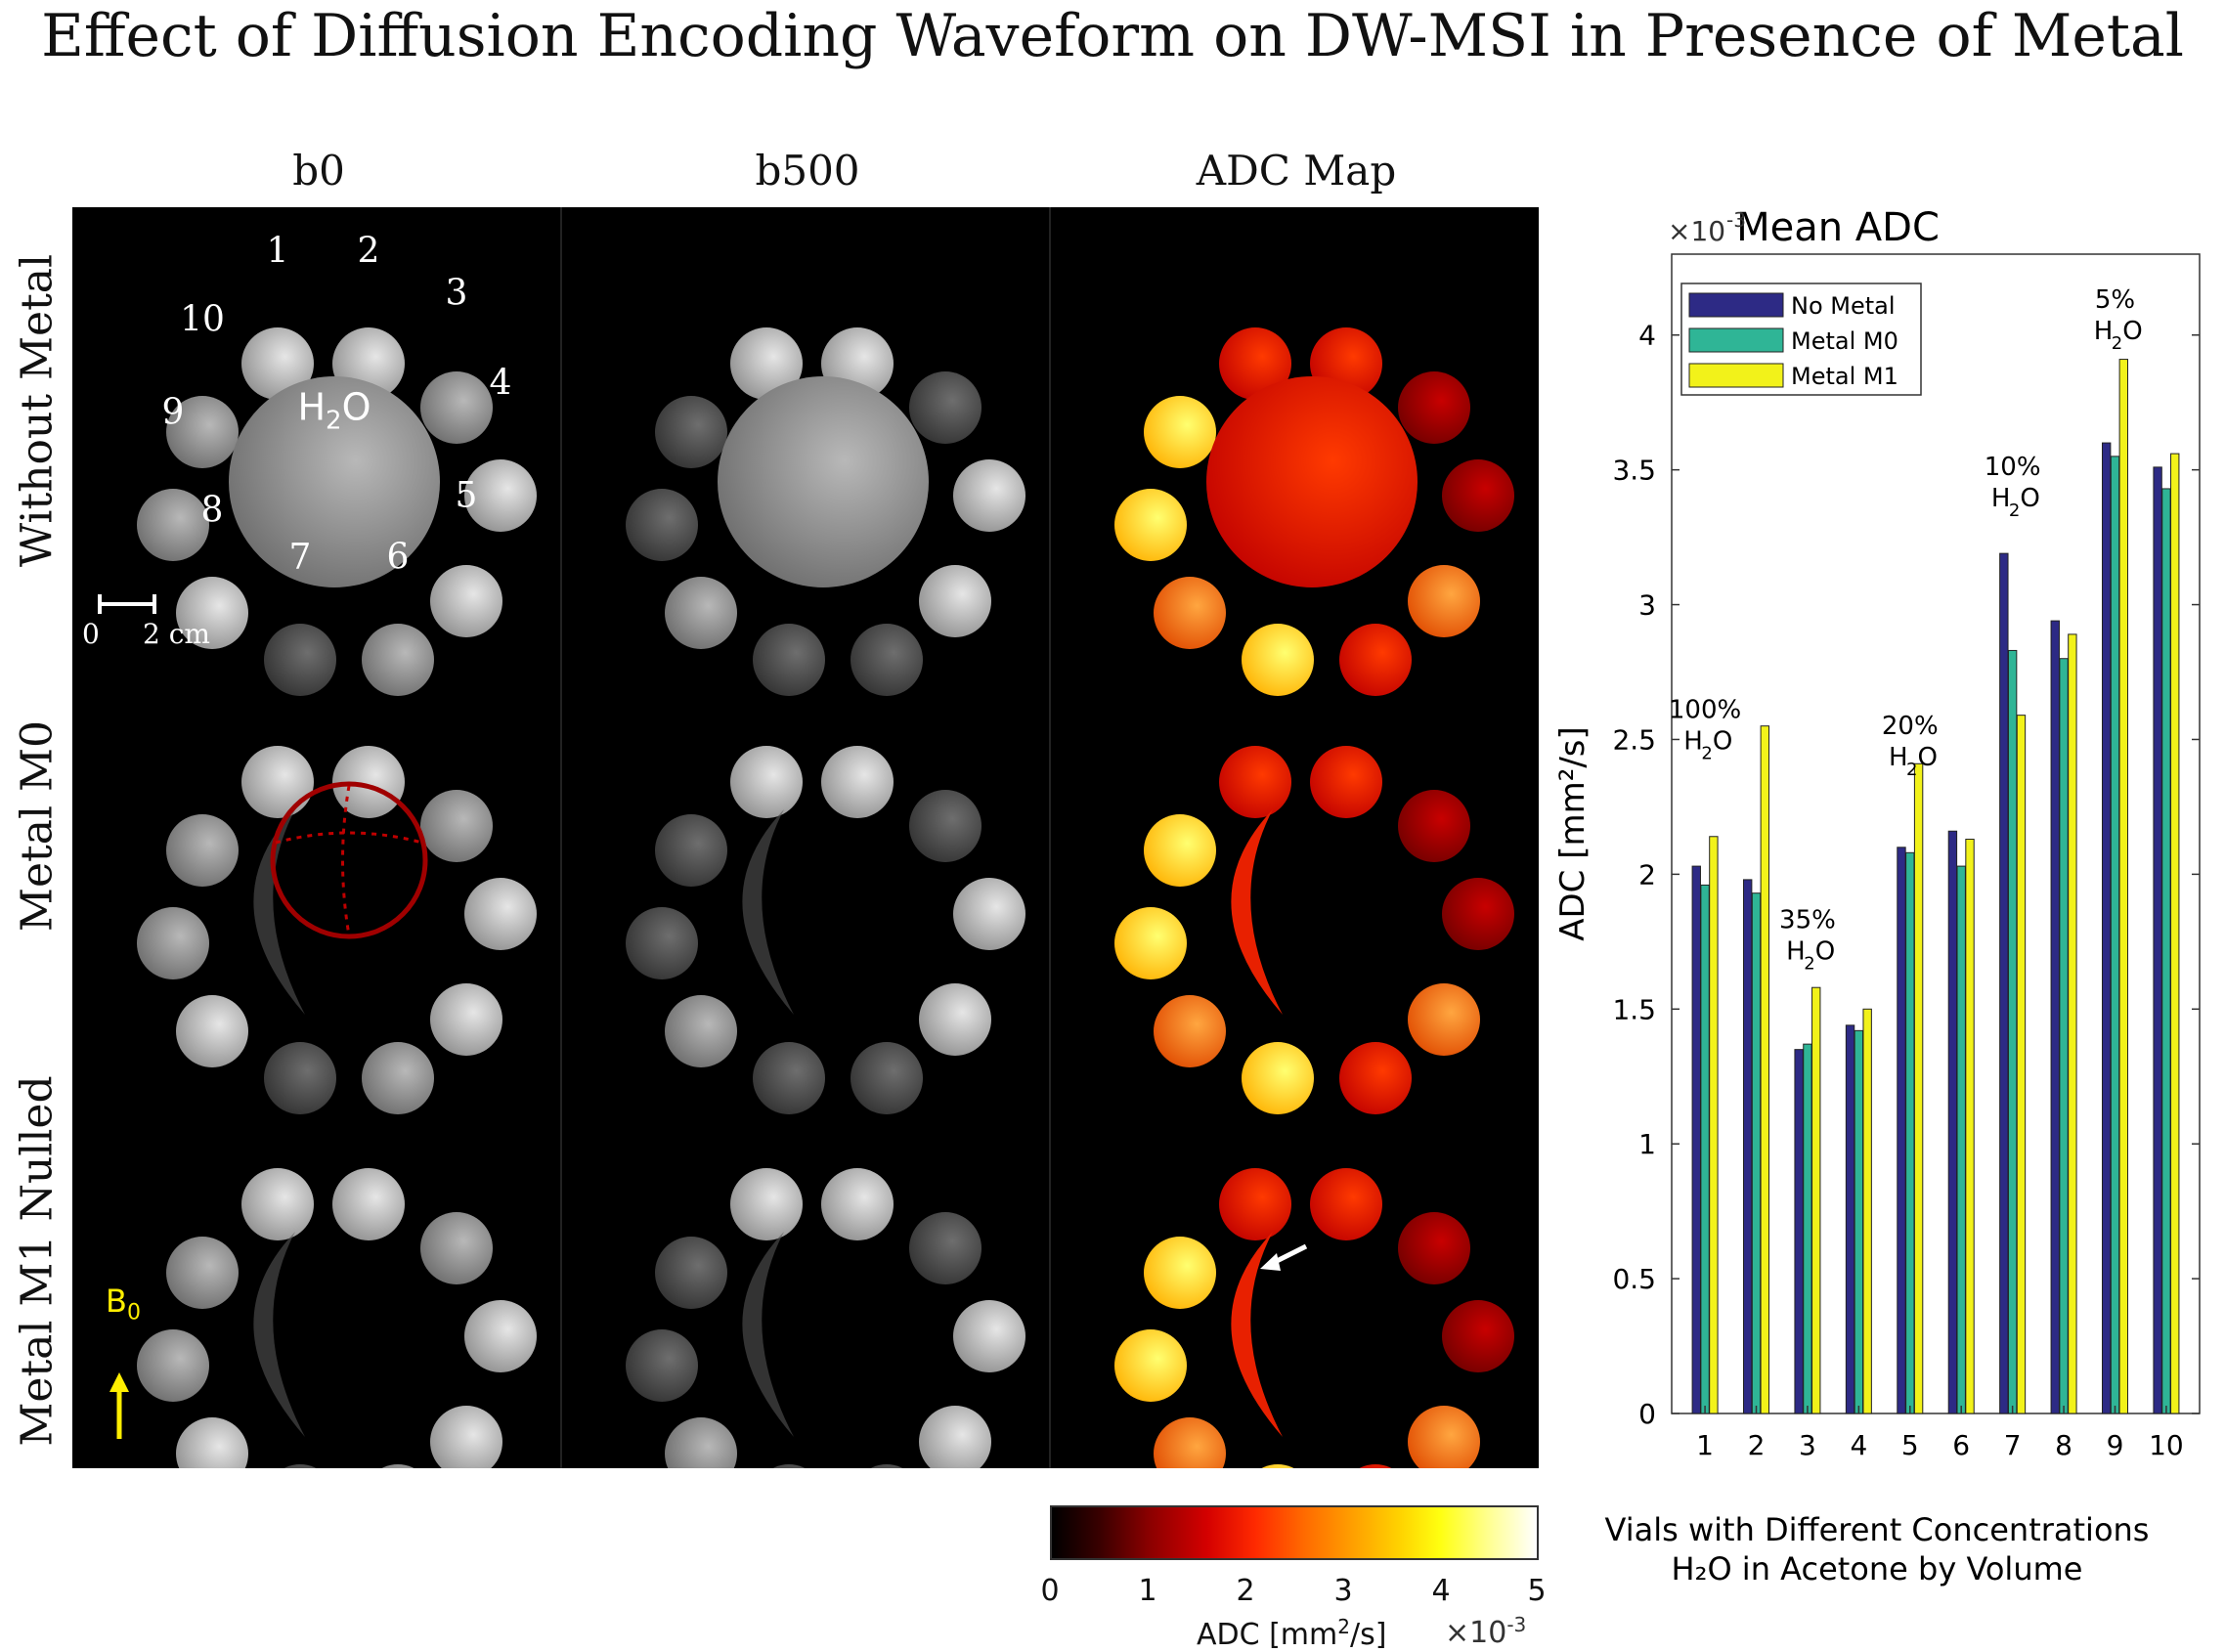  I want to click on chart-xlabel-line1: Vials with Different Concentrations, so click(1877, 1529).